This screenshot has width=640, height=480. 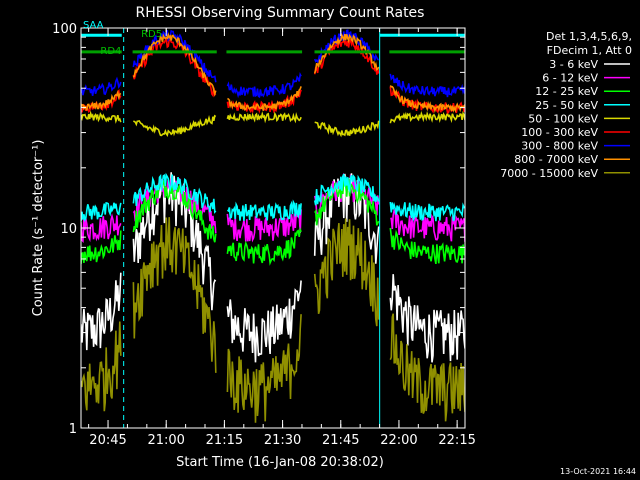 I want to click on x-tick-label: 20:45, so click(x=107, y=440).